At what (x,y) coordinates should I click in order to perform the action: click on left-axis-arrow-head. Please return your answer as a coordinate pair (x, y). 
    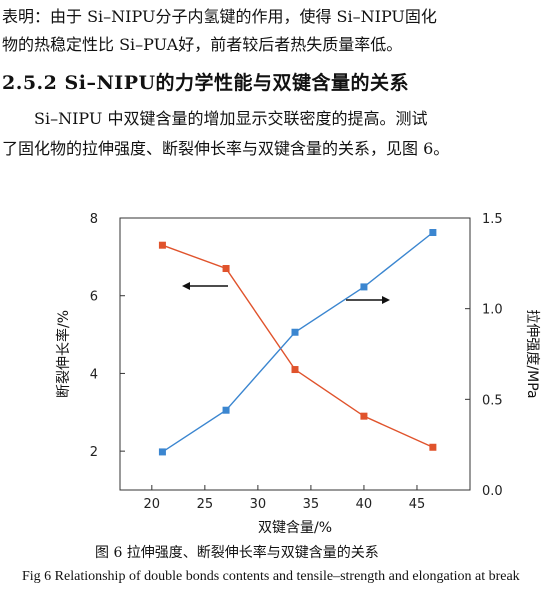
    Looking at the image, I should click on (186, 286).